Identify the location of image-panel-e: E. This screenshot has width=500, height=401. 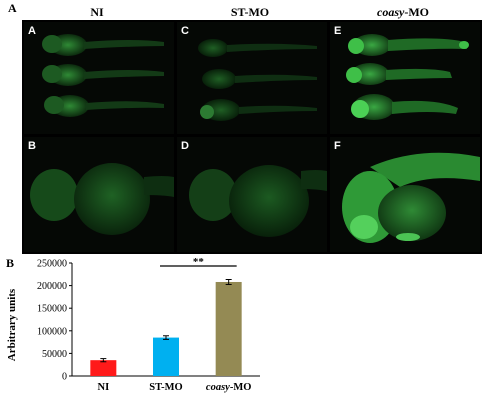
(405, 78).